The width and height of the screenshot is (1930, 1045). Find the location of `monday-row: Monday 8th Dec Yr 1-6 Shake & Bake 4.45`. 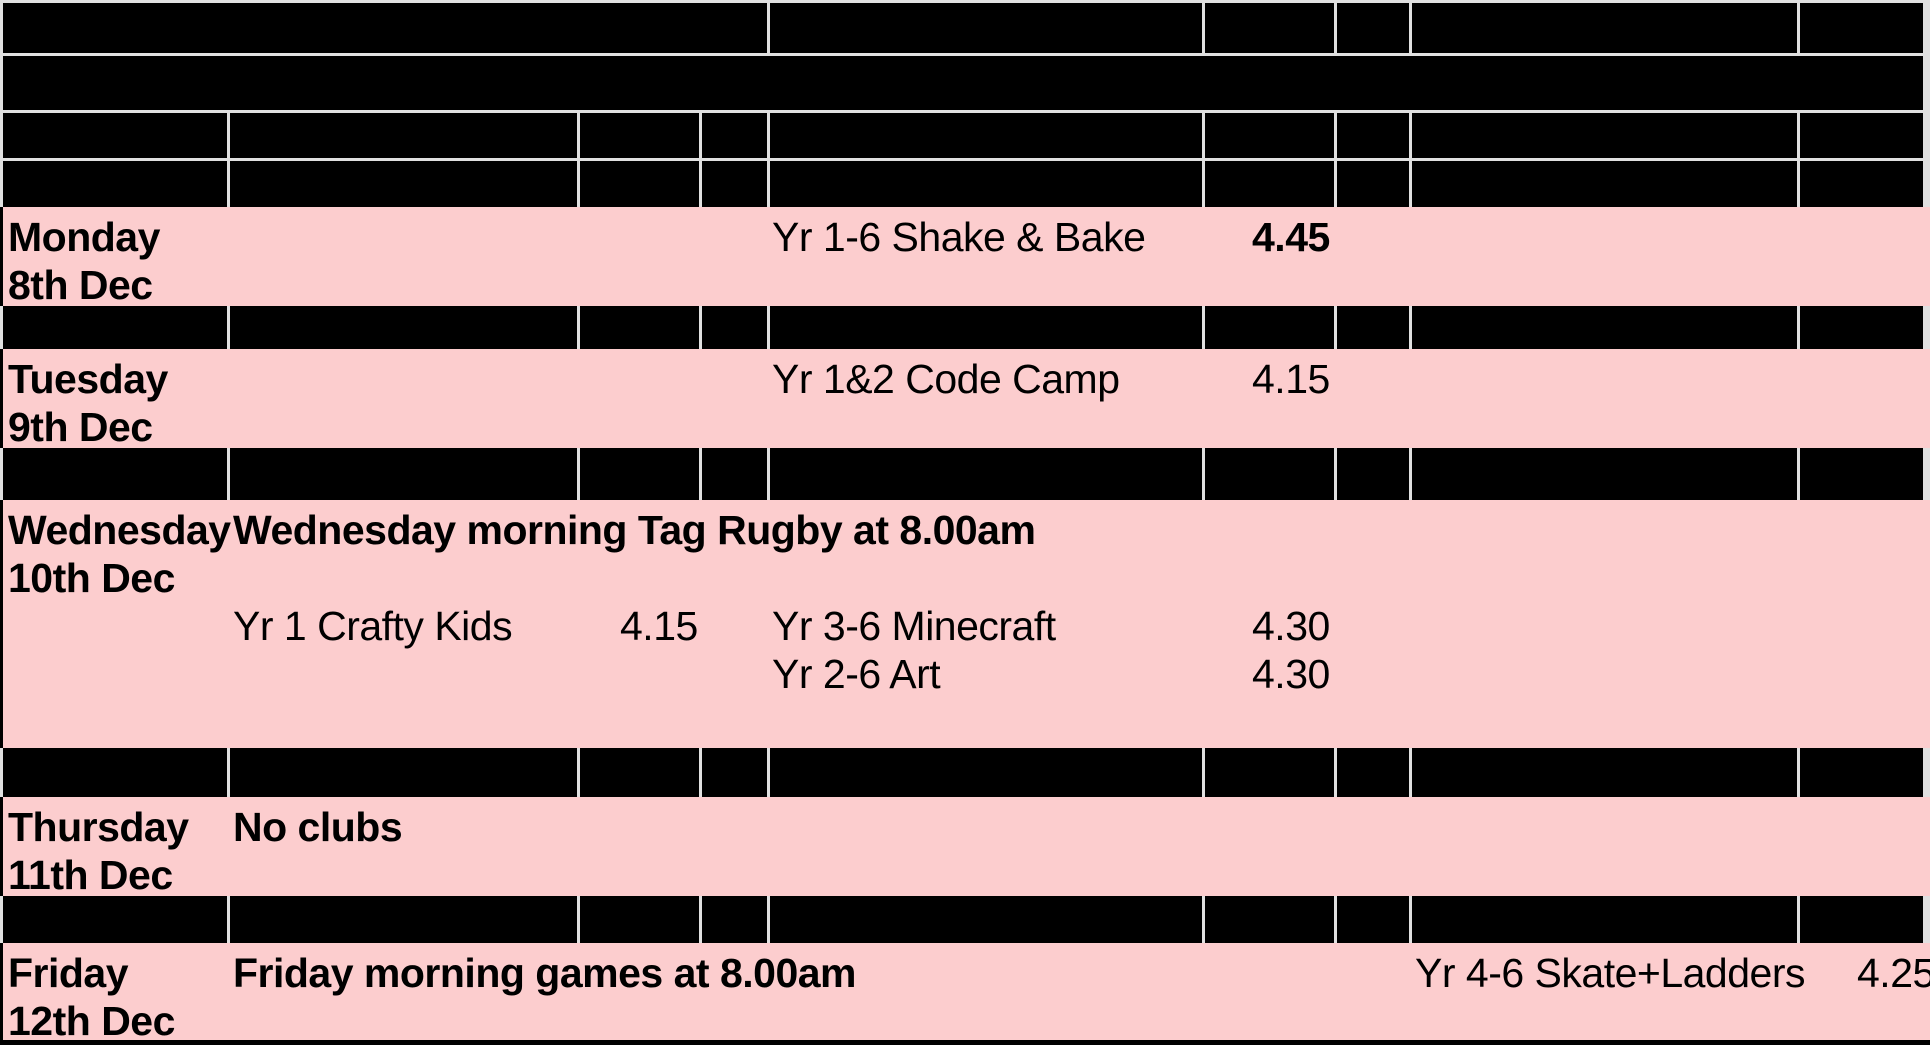

monday-row: Monday 8th Dec Yr 1-6 Shake & Bake 4.45 is located at coordinates (965, 257).